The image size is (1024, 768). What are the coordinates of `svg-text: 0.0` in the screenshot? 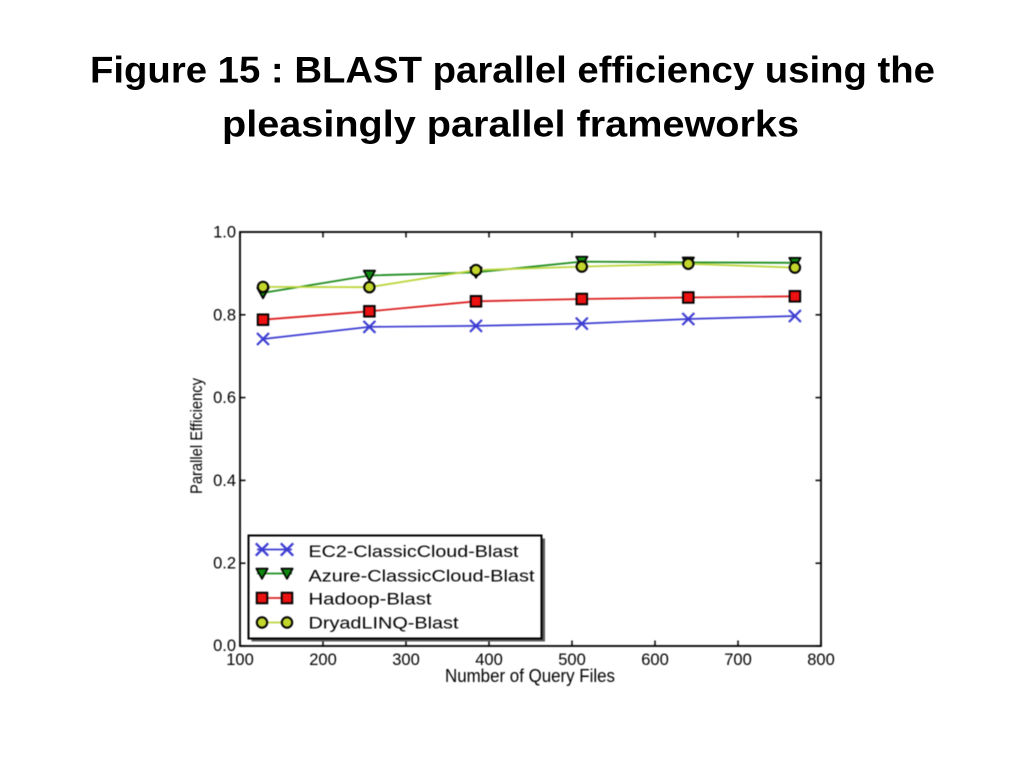 It's located at (224, 646).